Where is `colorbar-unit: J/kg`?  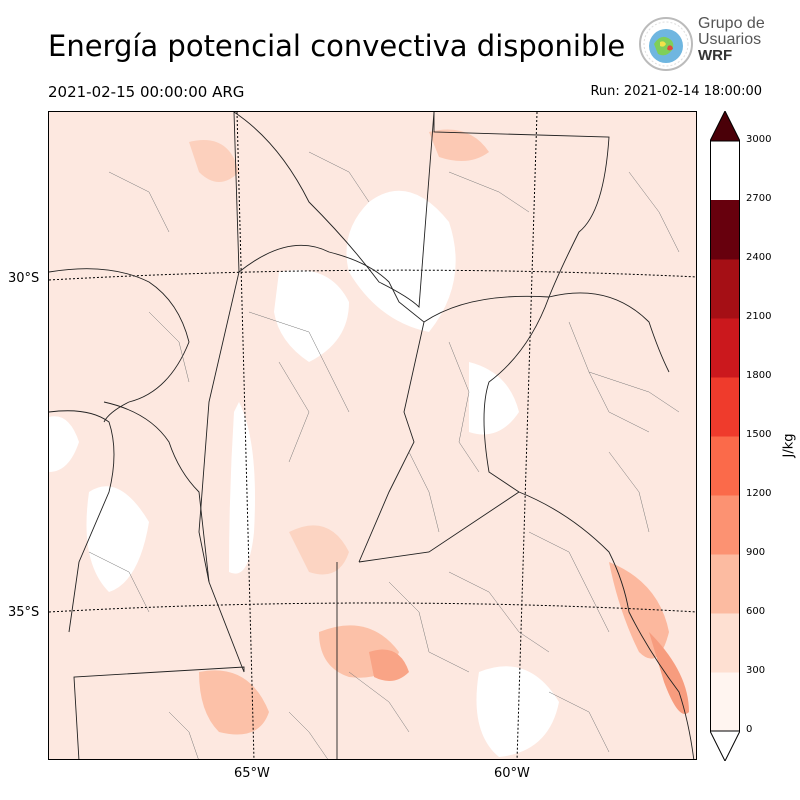
colorbar-unit: J/kg is located at coordinates (789, 445).